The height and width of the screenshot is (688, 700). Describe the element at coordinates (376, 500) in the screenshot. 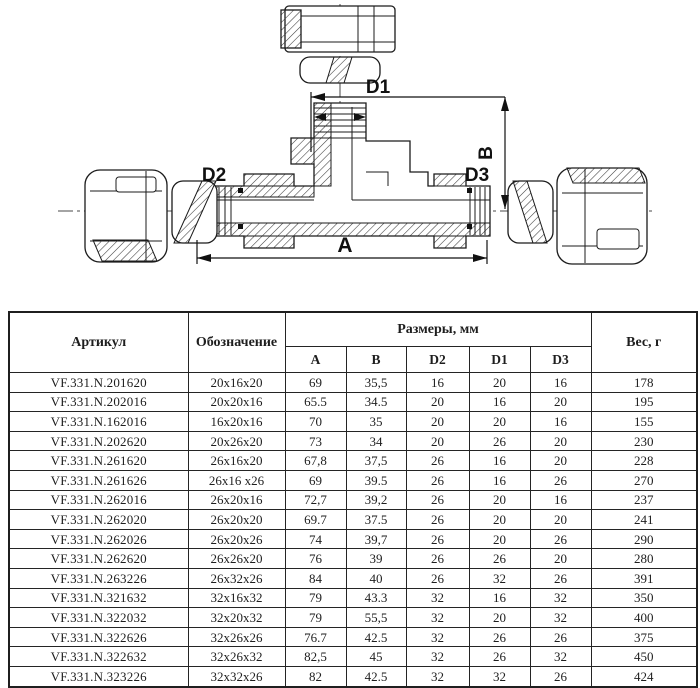

I see `cell-b: 39,2` at that location.